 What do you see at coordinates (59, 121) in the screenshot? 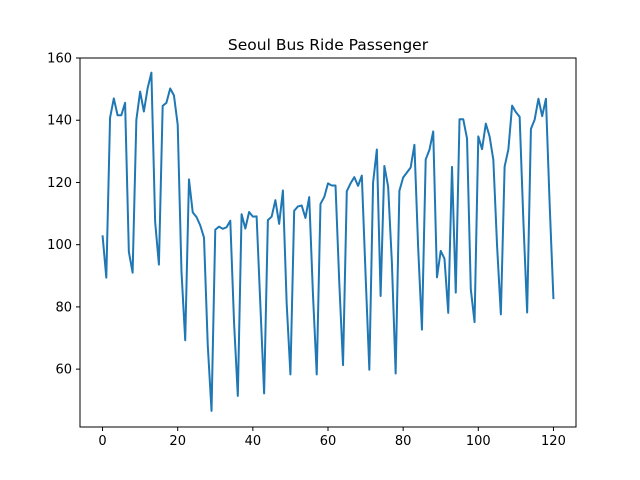
I see `y-tick-label: 140` at bounding box center [59, 121].